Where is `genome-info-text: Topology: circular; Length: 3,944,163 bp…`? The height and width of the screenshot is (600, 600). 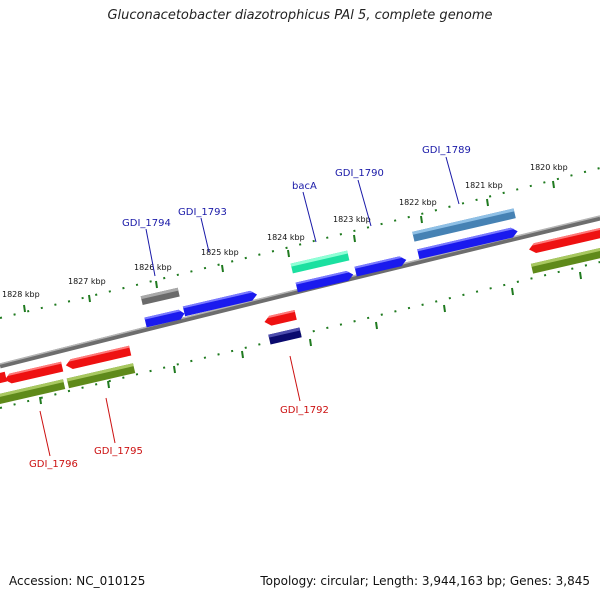 genome-info-text: Topology: circular; Length: 3,944,163 bp… is located at coordinates (425, 581).